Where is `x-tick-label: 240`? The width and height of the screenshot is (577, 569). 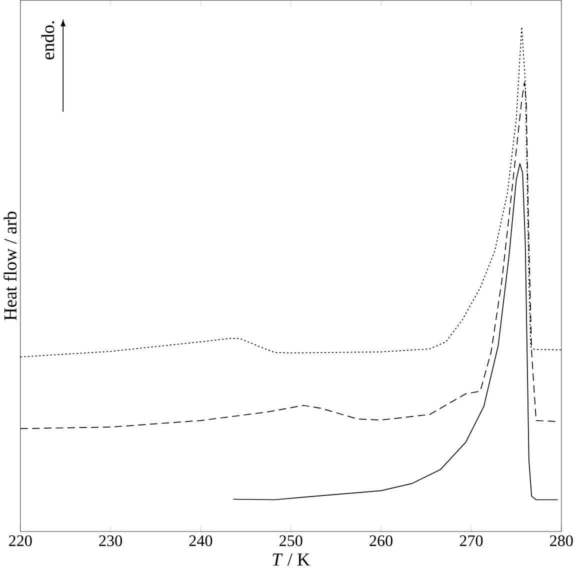 x-tick-label: 240 is located at coordinates (200, 540).